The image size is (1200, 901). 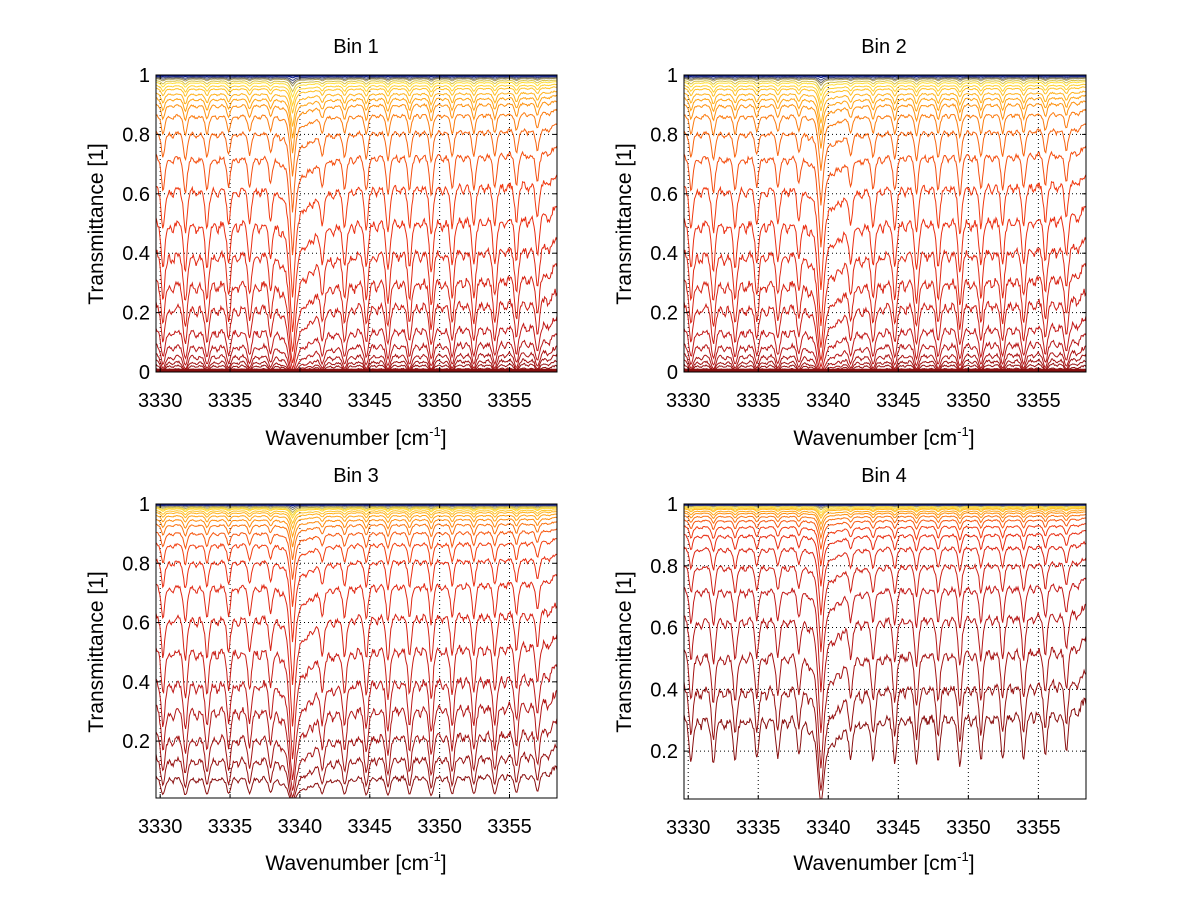 What do you see at coordinates (136, 624) in the screenshot?
I see `y-tick-label: 0.6` at bounding box center [136, 624].